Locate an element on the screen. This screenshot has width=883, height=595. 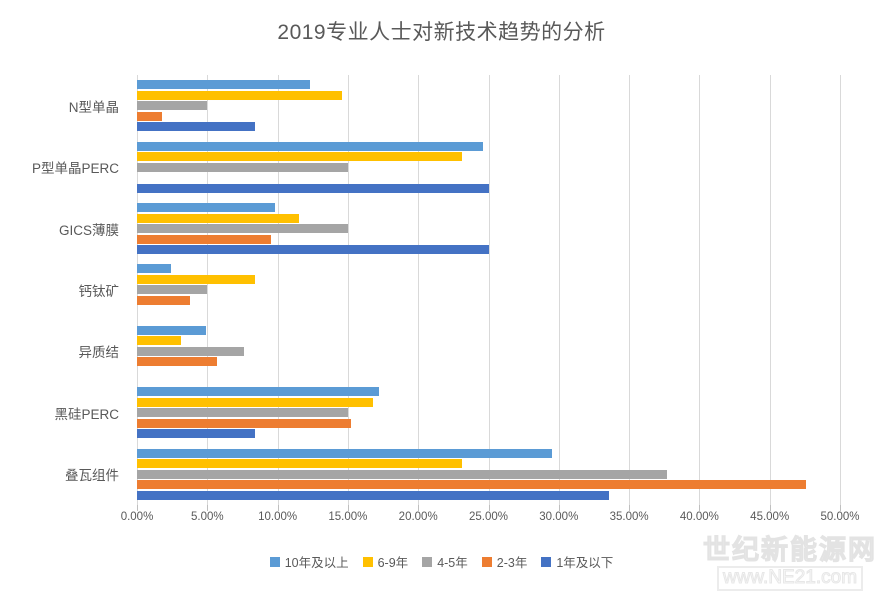
legend-label: 10年及以上 is located at coordinates (316, 563).